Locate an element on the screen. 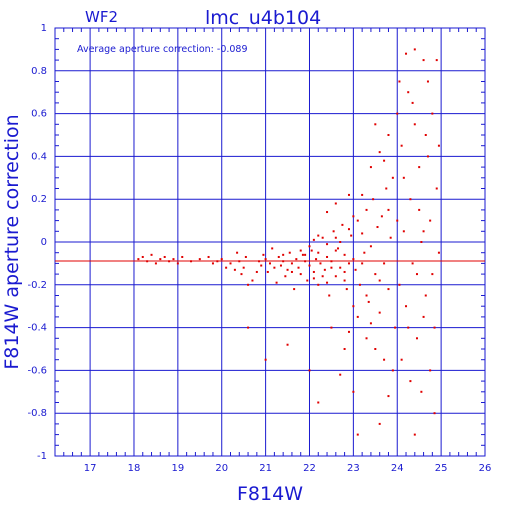  x-tick-label: 18 is located at coordinates (134, 468).